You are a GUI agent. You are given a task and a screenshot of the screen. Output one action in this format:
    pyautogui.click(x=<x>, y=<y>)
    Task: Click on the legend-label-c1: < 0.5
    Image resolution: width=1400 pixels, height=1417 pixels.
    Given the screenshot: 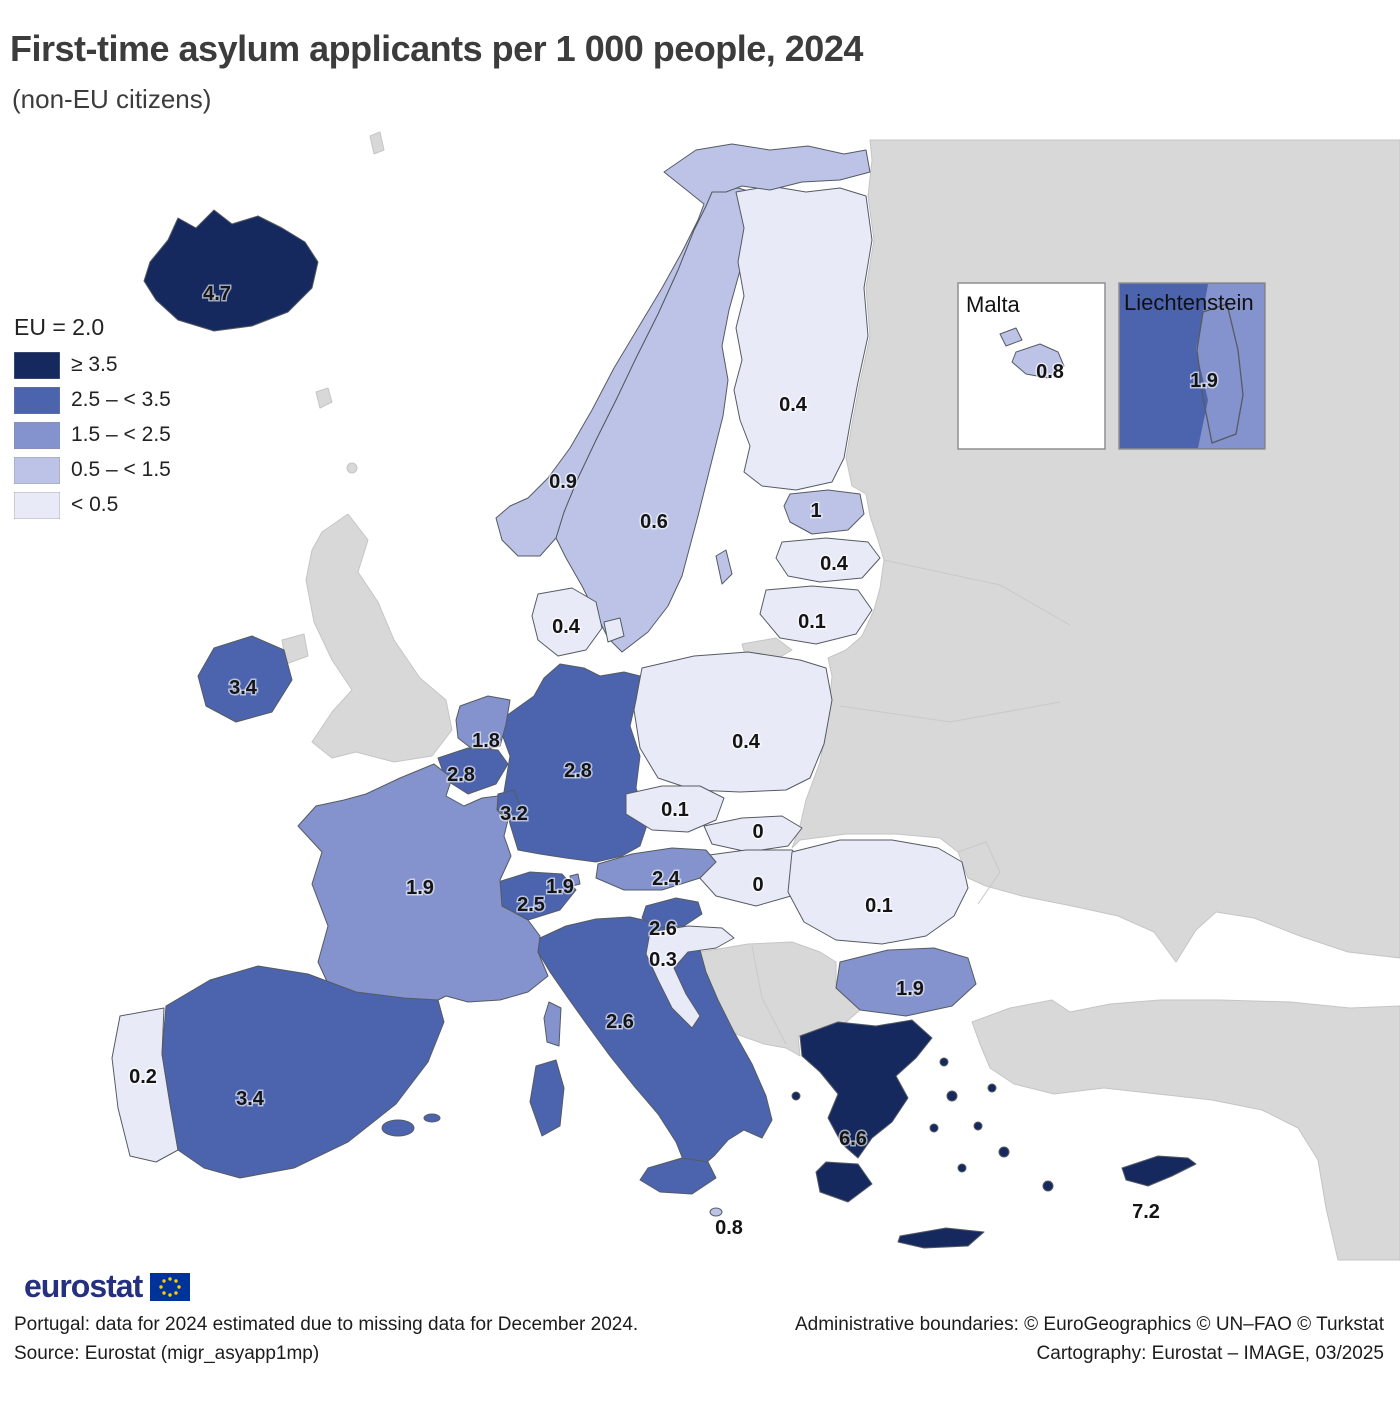 What is the action you would take?
    pyautogui.click(x=95, y=504)
    